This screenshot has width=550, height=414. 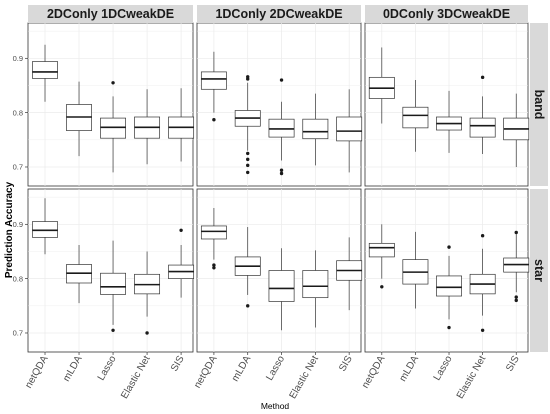 I want to click on y-tick-label: 0.8, so click(x=18, y=278).